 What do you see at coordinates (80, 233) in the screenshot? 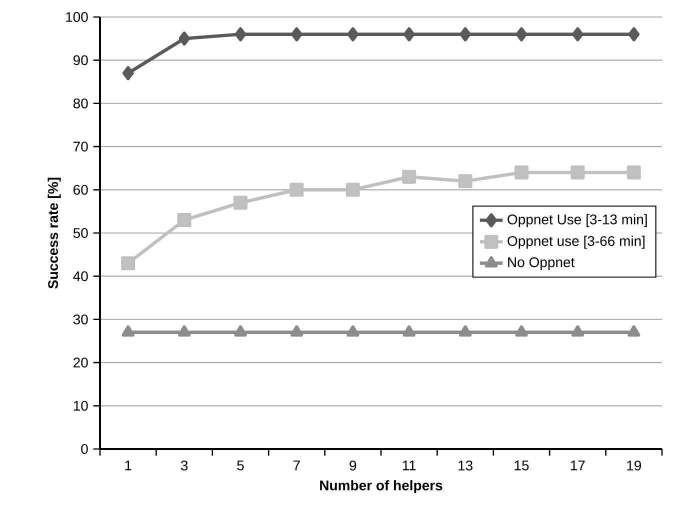
I see `y-tick-label: 50` at bounding box center [80, 233].